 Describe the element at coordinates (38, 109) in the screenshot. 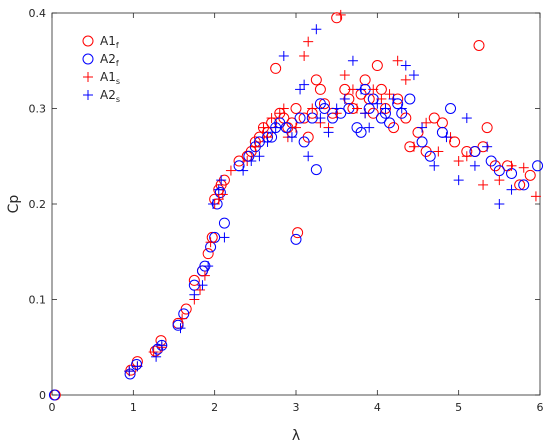

I see `y-tick-label: 0.3` at that location.